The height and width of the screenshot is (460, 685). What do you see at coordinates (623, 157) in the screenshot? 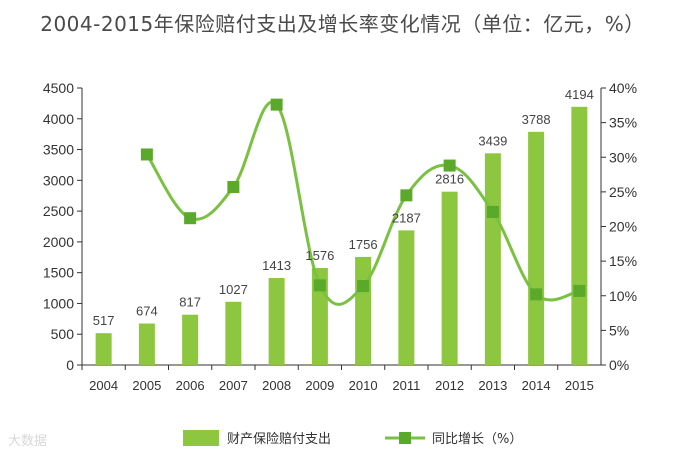
I see `right-tick-label: 30%` at bounding box center [623, 157].